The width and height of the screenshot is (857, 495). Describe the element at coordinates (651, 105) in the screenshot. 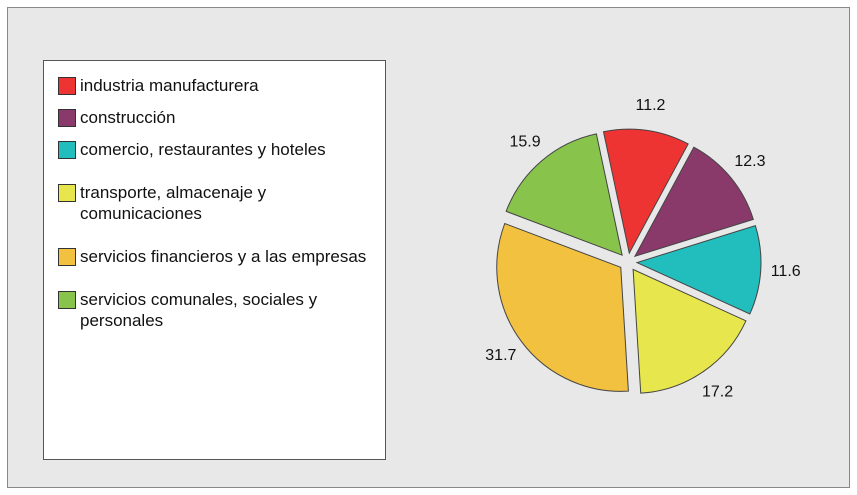

I see `data-label: 11.2` at that location.